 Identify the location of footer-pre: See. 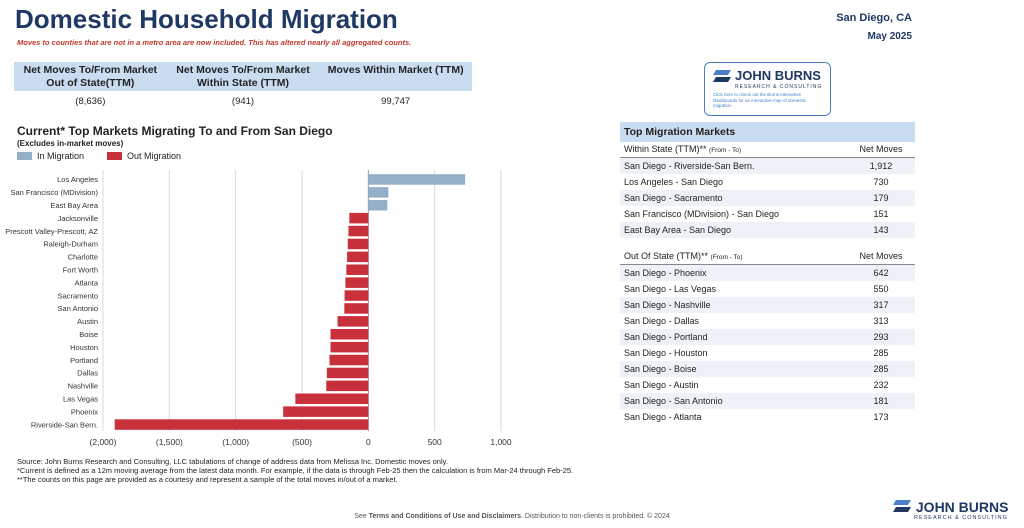
(361, 516).